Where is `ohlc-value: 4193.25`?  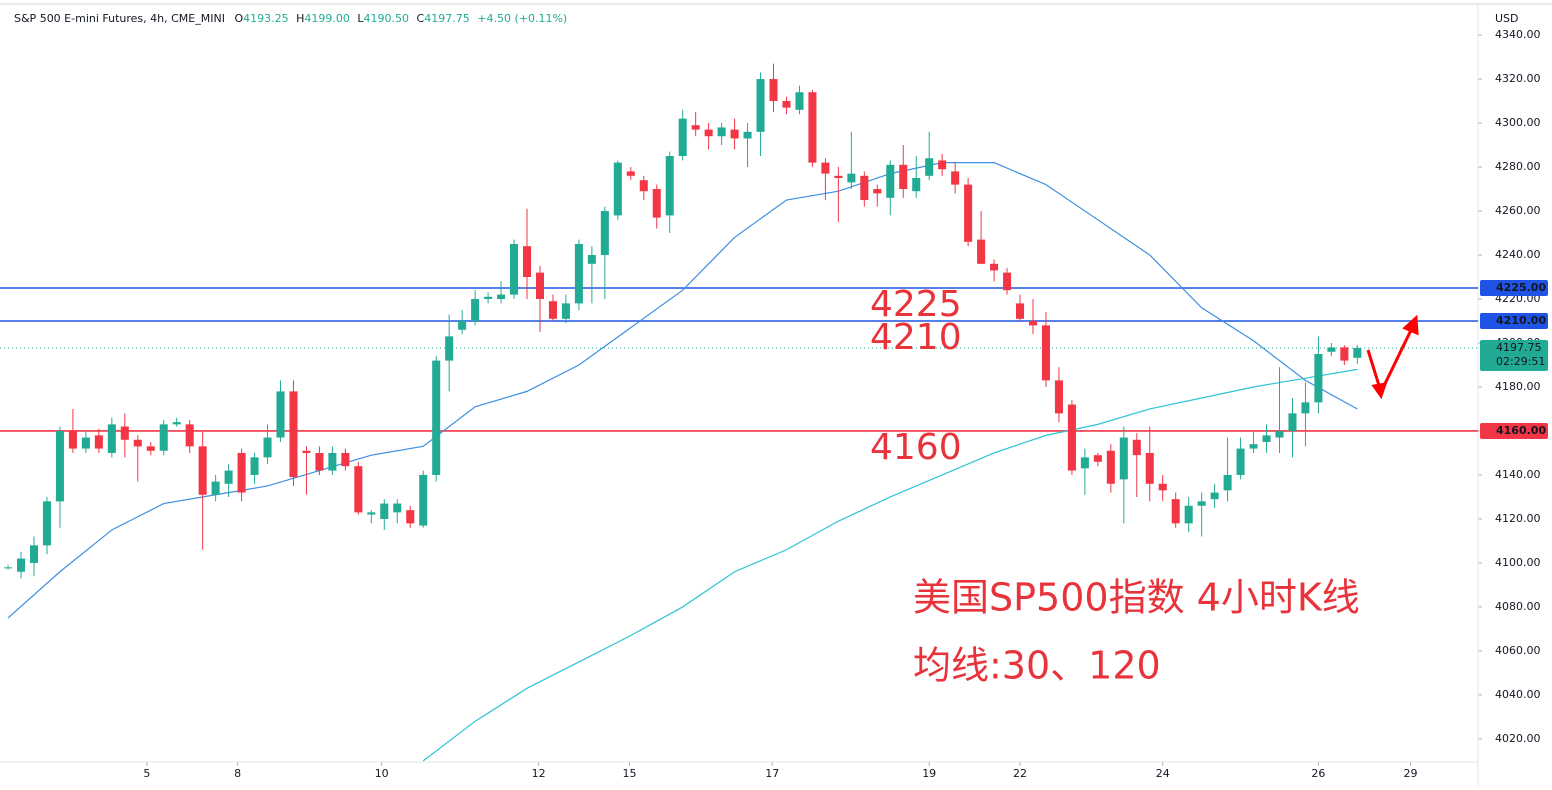 ohlc-value: 4193.25 is located at coordinates (266, 18).